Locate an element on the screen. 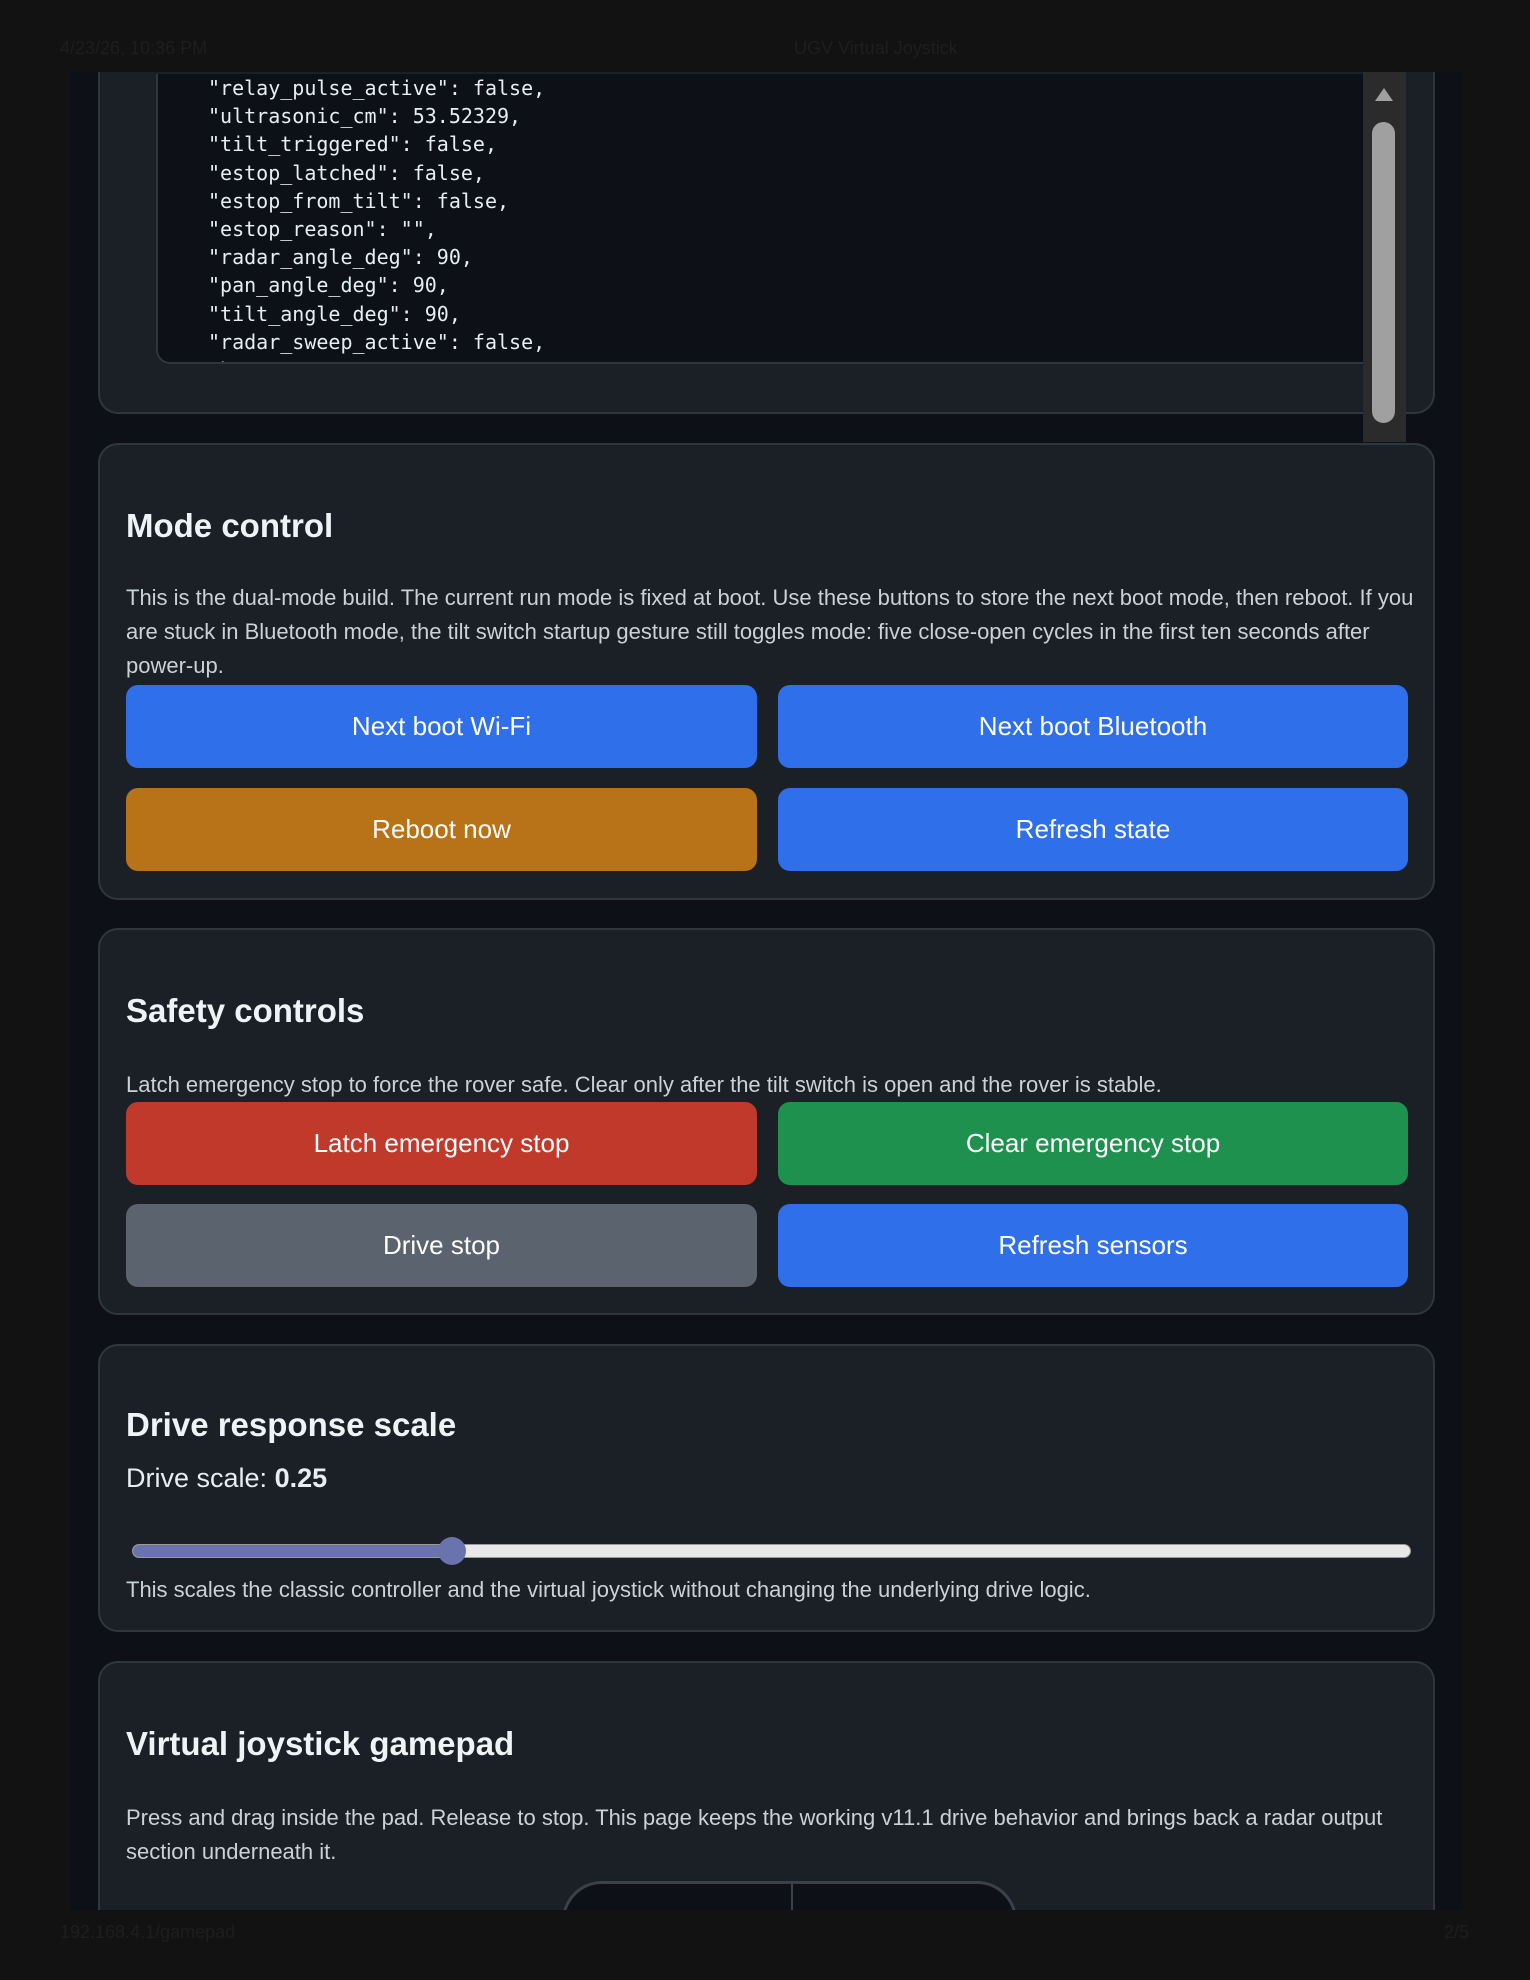 The image size is (1530, 1980). state-scrollbar is located at coordinates (1384, 257).